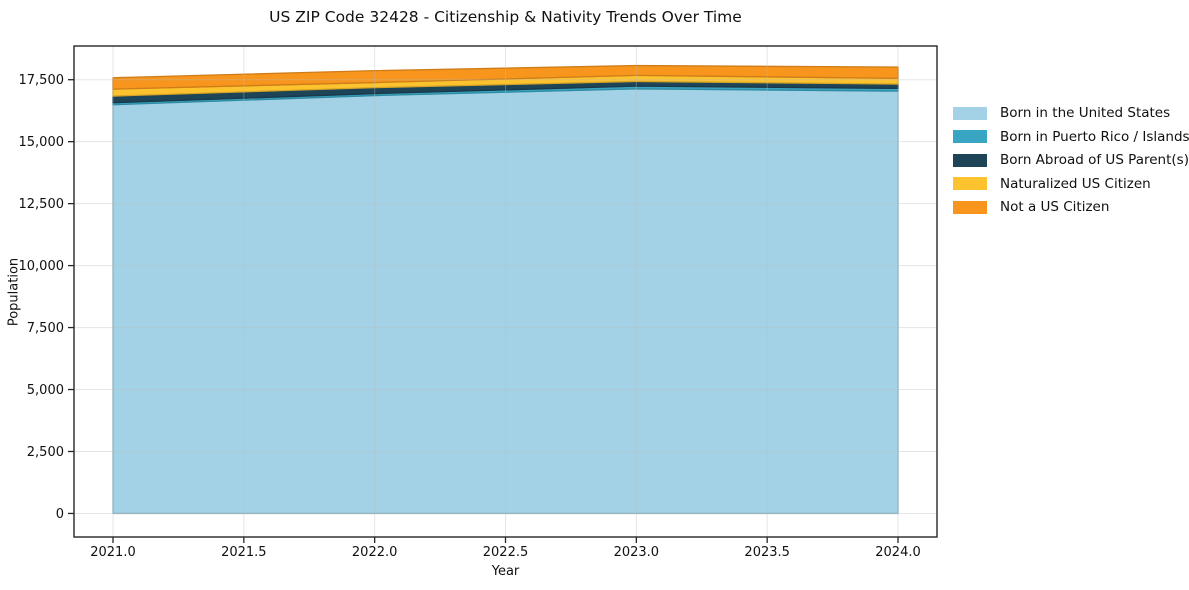  I want to click on legend-label: Born in the United States, so click(1085, 113).